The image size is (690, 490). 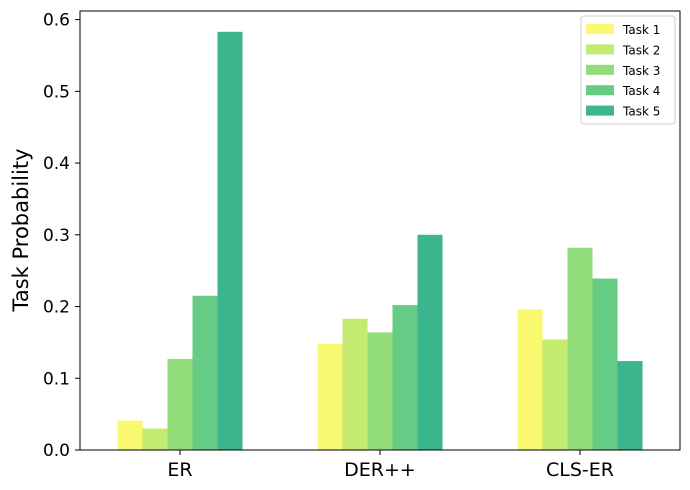 What do you see at coordinates (600, 49) in the screenshot?
I see `legend-swatch-task2` at bounding box center [600, 49].